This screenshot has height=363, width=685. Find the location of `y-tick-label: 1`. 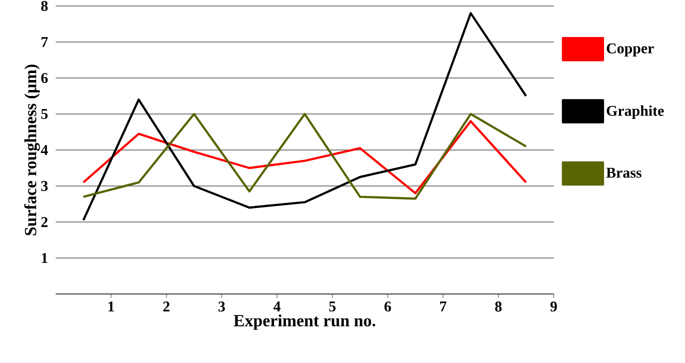

y-tick-label: 1 is located at coordinates (45, 258).